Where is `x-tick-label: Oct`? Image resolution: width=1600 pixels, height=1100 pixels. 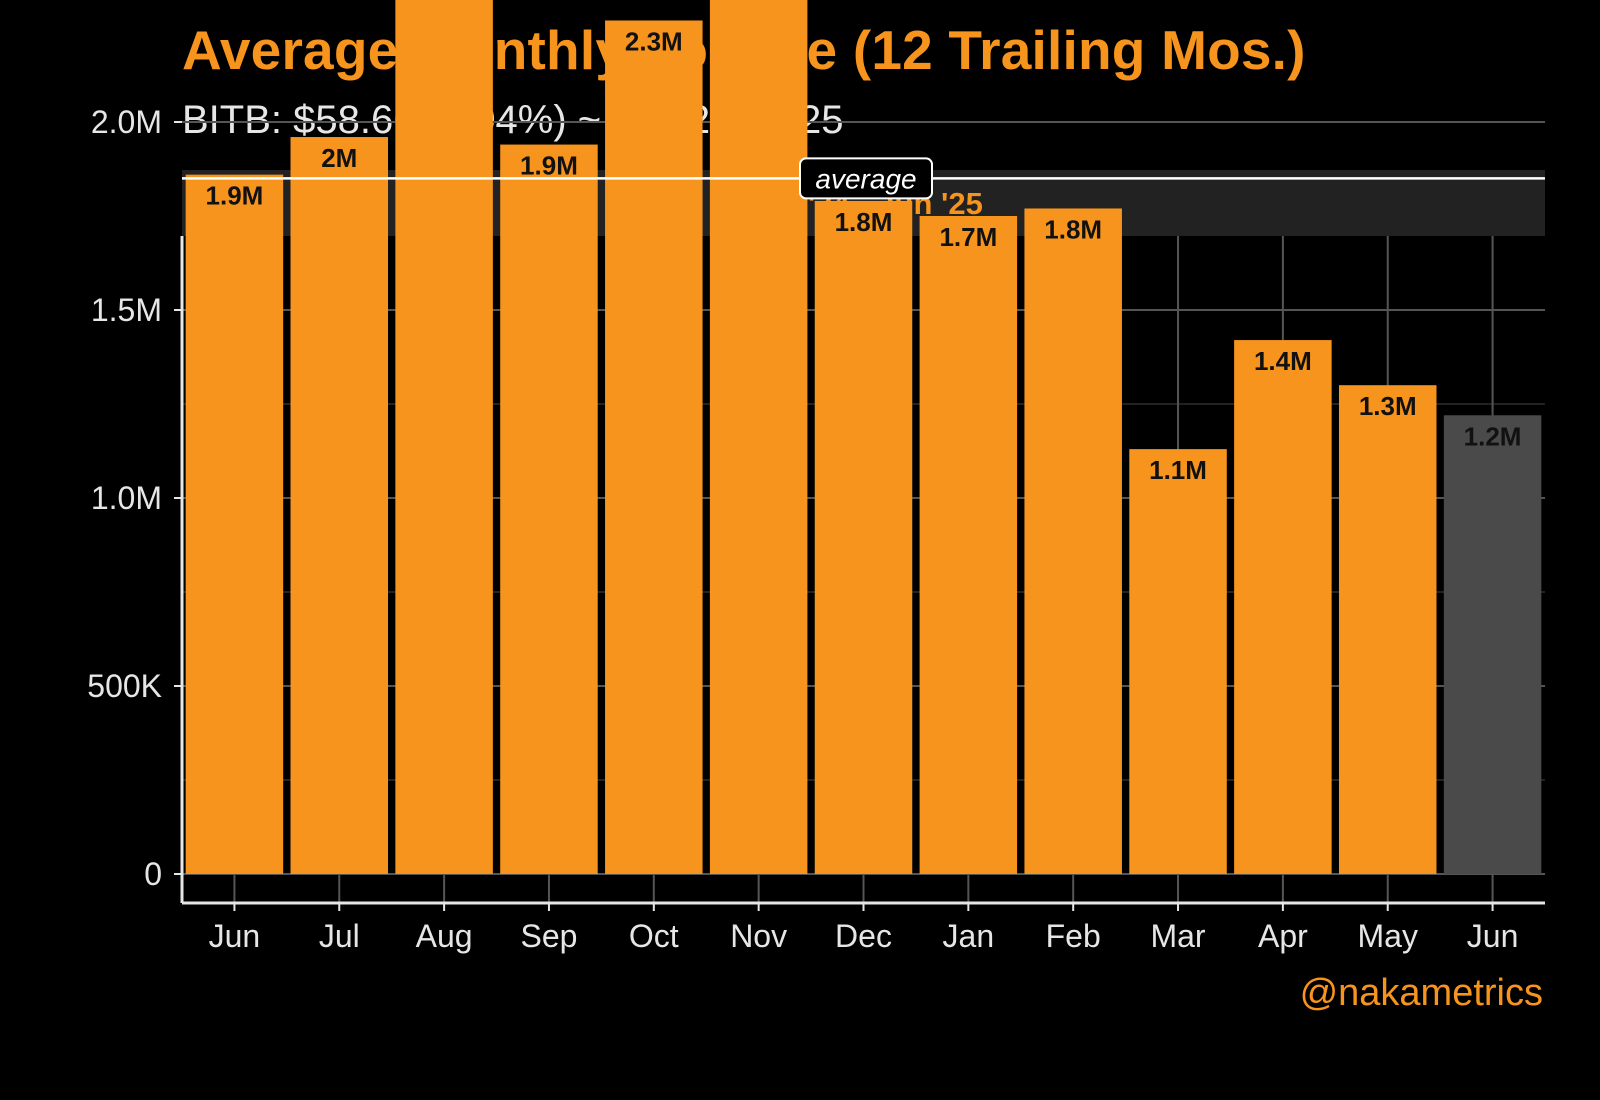 x-tick-label: Oct is located at coordinates (654, 936).